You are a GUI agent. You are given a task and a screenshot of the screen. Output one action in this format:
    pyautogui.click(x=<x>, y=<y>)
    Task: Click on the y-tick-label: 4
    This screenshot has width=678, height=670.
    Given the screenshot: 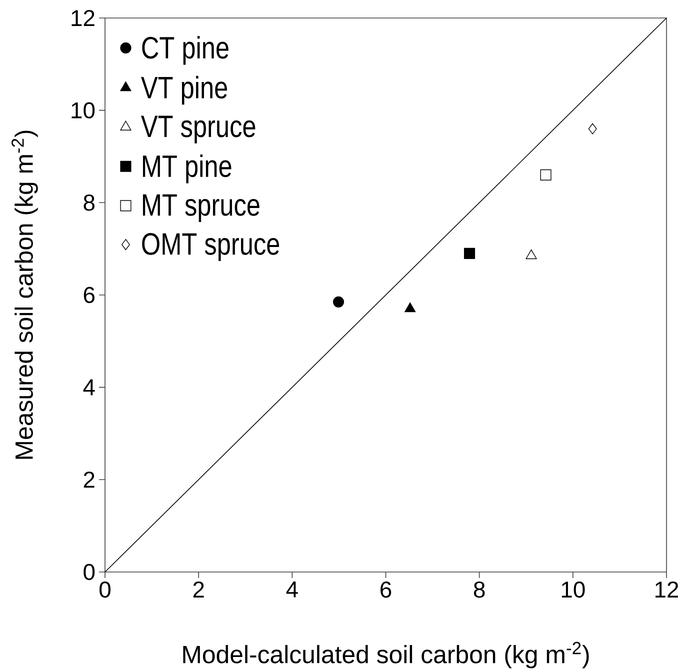 What is the action you would take?
    pyautogui.click(x=89, y=387)
    